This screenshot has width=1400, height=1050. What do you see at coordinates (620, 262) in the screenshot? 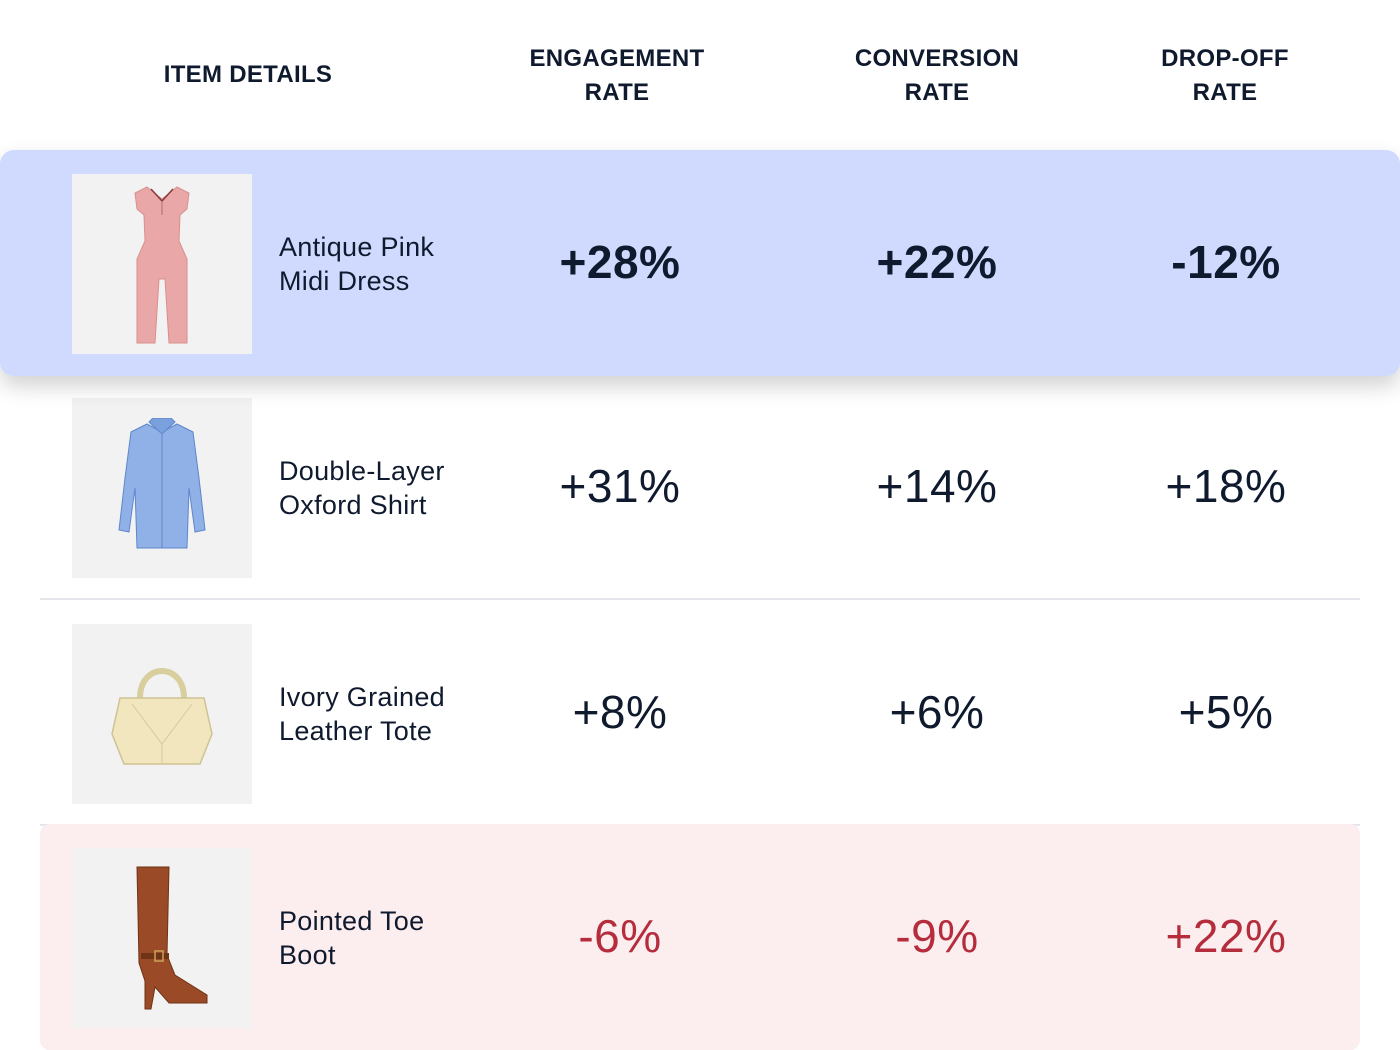
I see `engagement-value: +28%` at bounding box center [620, 262].